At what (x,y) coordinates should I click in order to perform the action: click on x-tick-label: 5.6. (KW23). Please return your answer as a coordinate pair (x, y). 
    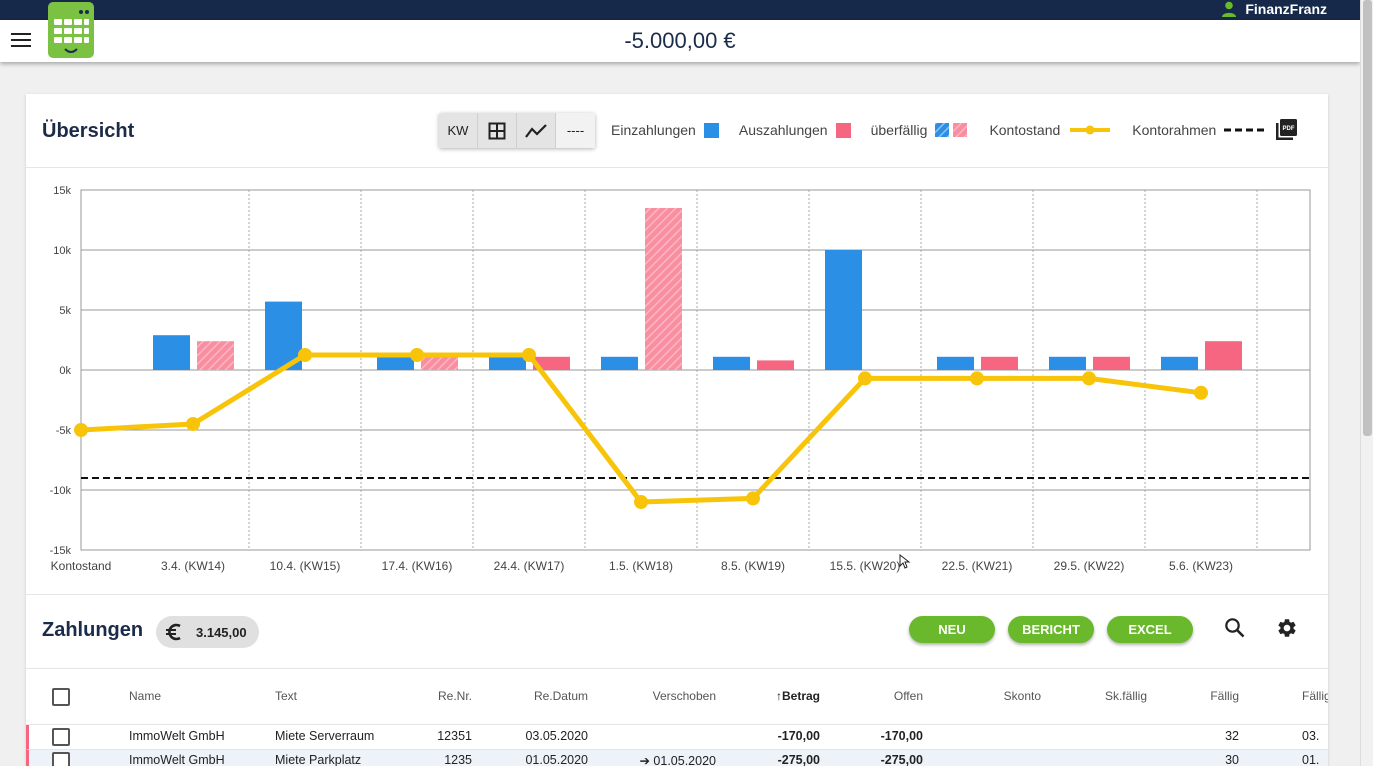
    Looking at the image, I should click on (1201, 566).